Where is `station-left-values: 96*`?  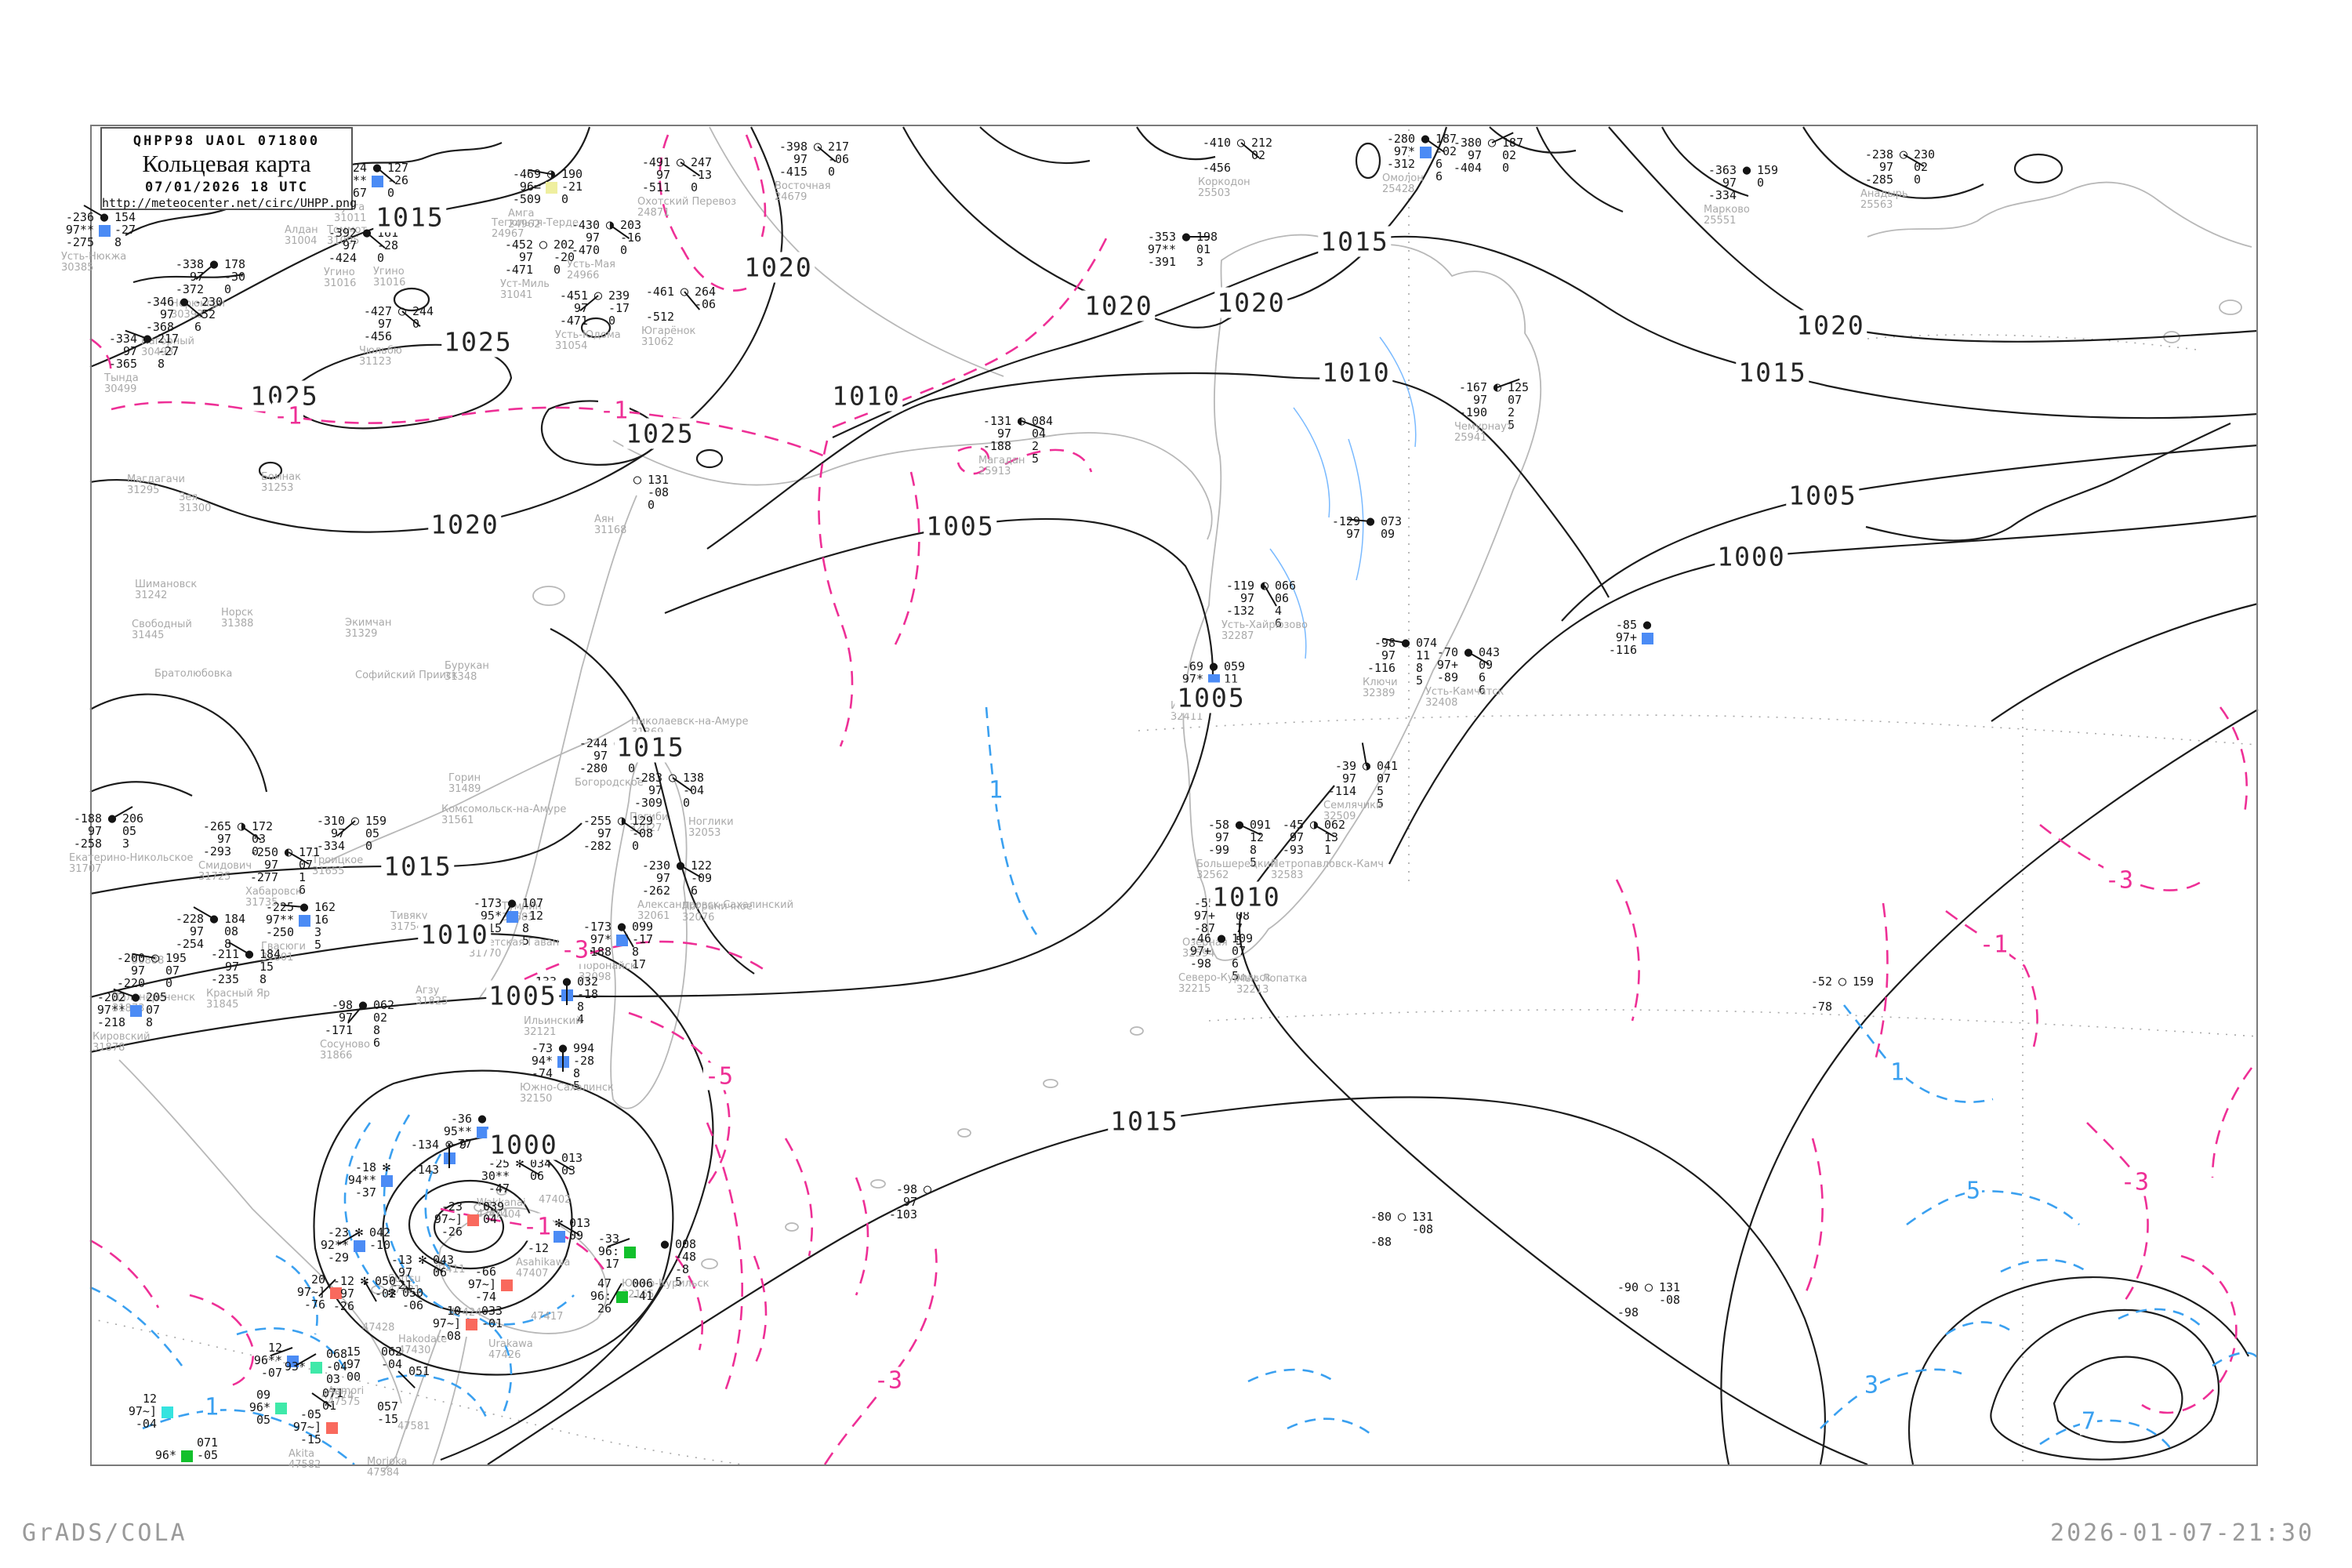 station-left-values: 96* is located at coordinates (165, 1455).